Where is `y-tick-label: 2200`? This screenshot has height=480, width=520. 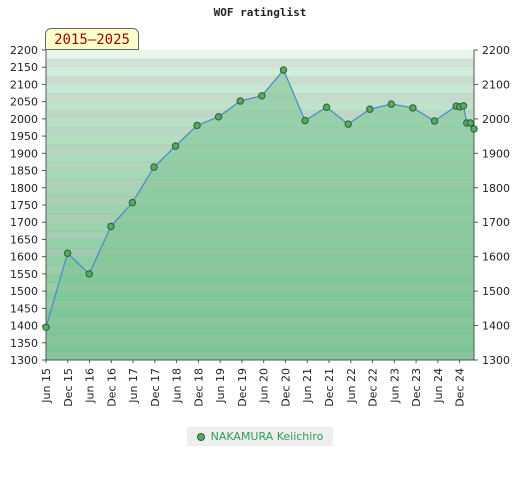
y-tick-label: 2200 is located at coordinates (24, 50).